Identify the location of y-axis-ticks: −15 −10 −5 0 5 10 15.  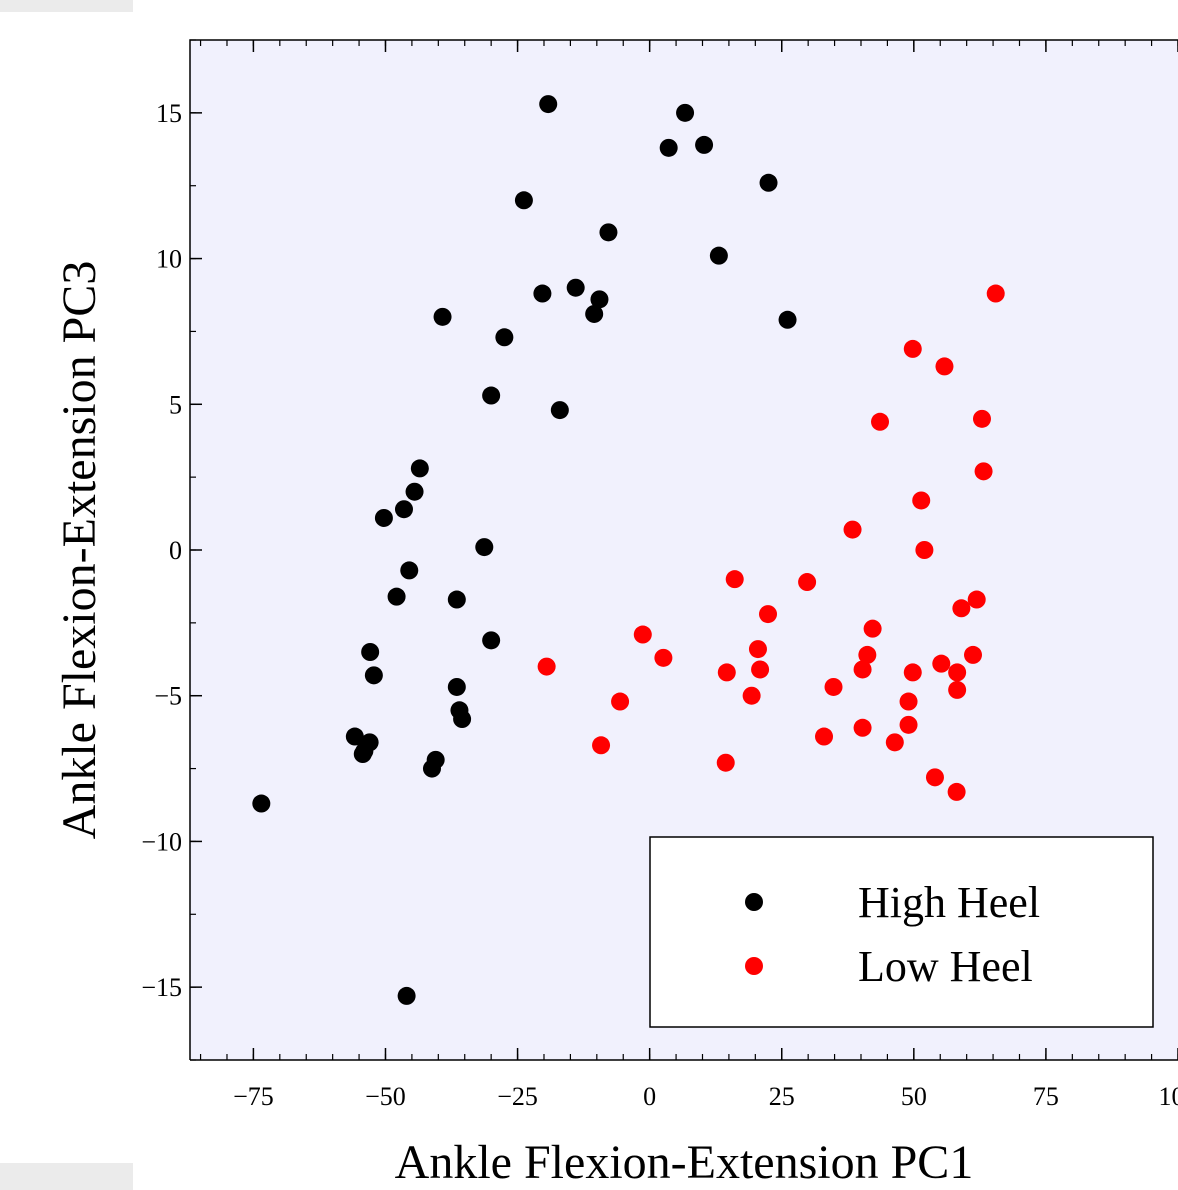
(171, 550).